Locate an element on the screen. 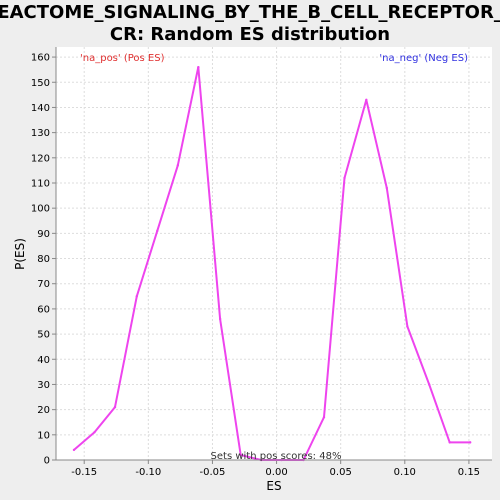 The width and height of the screenshot is (500, 500). y-tick-label: 130 is located at coordinates (40, 133).